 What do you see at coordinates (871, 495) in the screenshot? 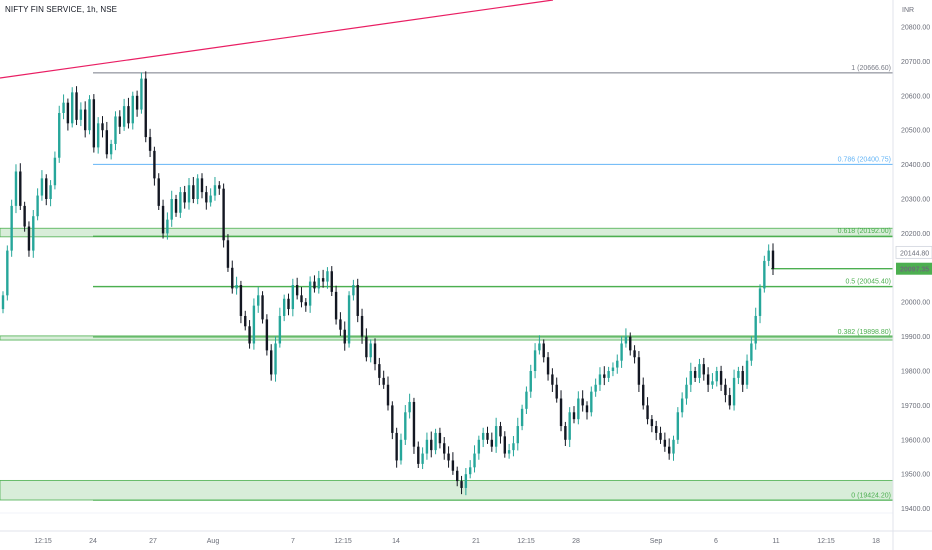
I see `fib-level-label: 0 (19424.20)` at bounding box center [871, 495].